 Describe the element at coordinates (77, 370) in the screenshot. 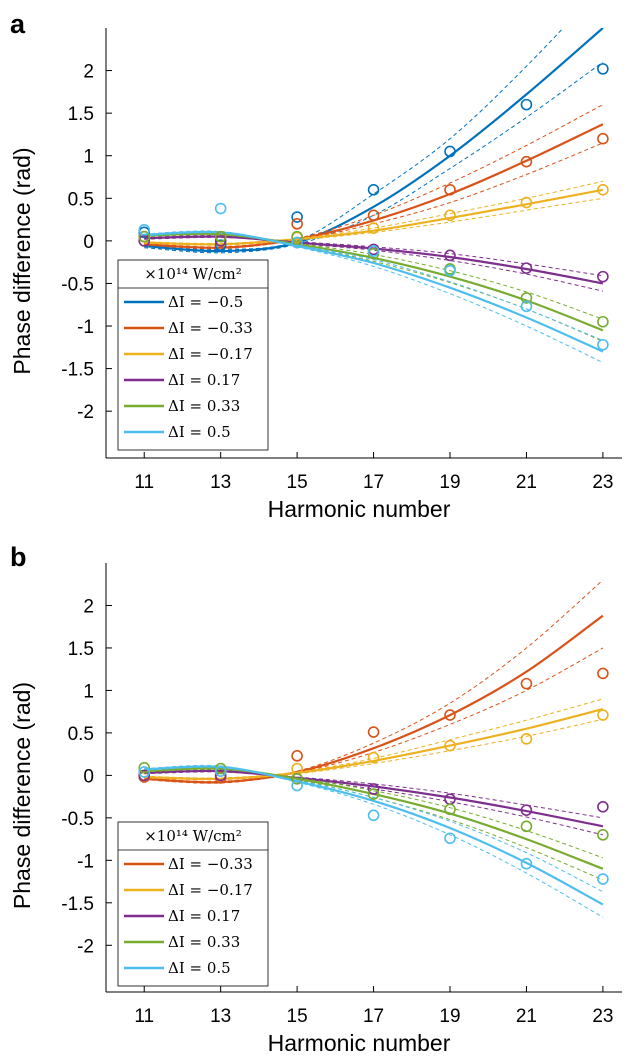

I see `y-tick-label: -1.5` at that location.